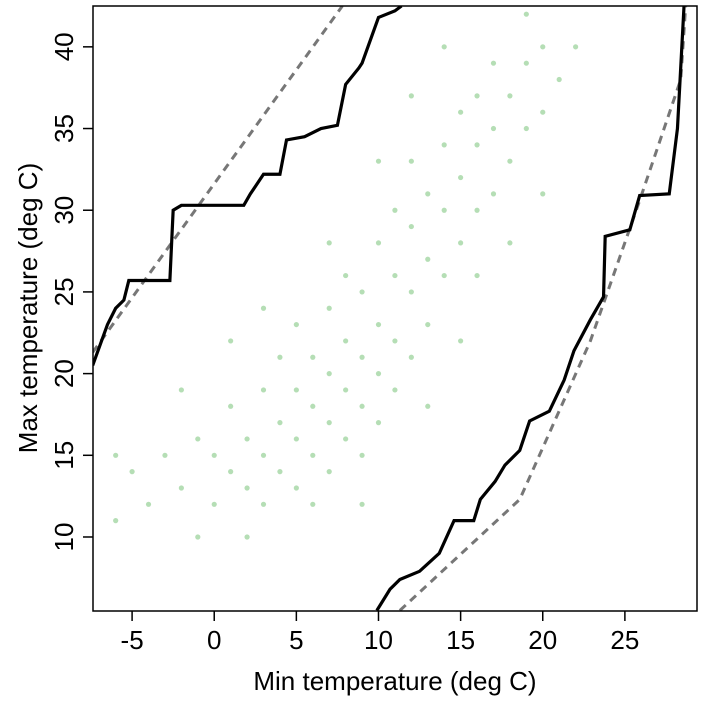  Describe the element at coordinates (542, 640) in the screenshot. I see `x-tick-label: 20` at that location.